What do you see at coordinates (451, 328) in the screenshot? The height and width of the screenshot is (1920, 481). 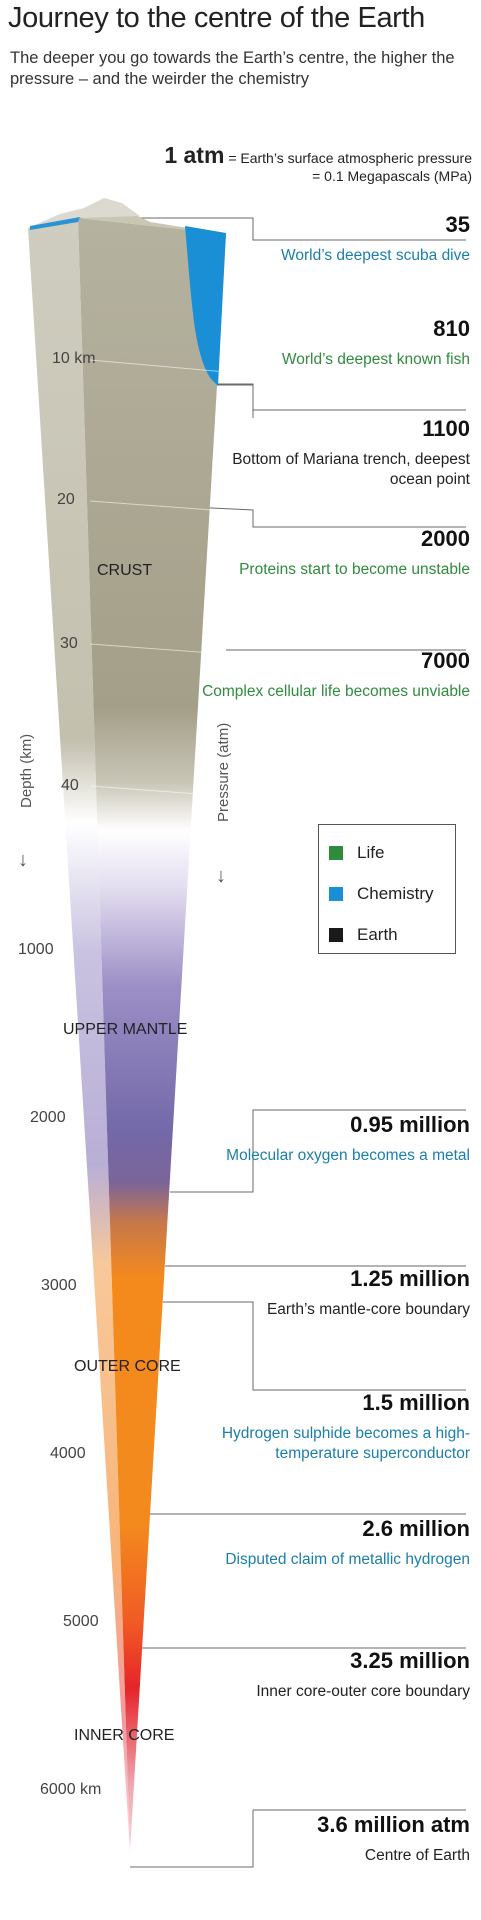 I see `event-pressure-value: 810` at bounding box center [451, 328].